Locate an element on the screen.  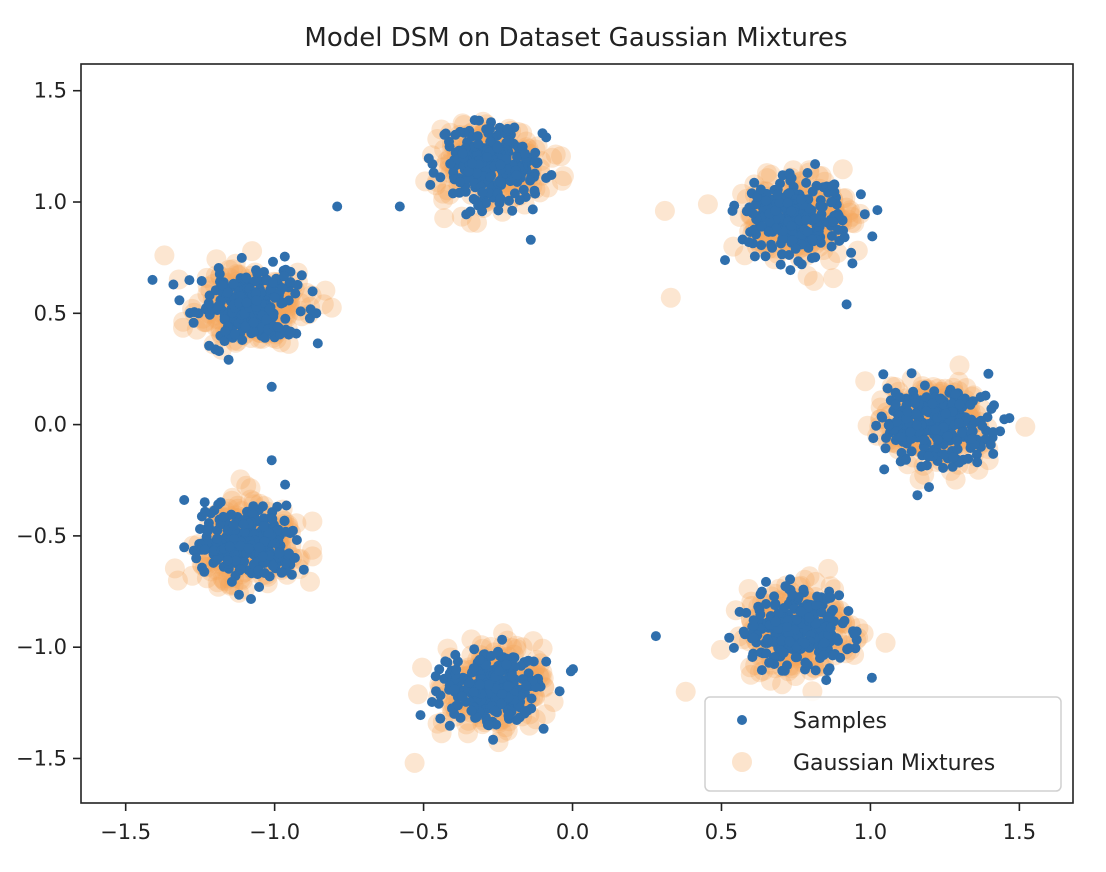
x-tick-label: 1.0 is located at coordinates (870, 832).